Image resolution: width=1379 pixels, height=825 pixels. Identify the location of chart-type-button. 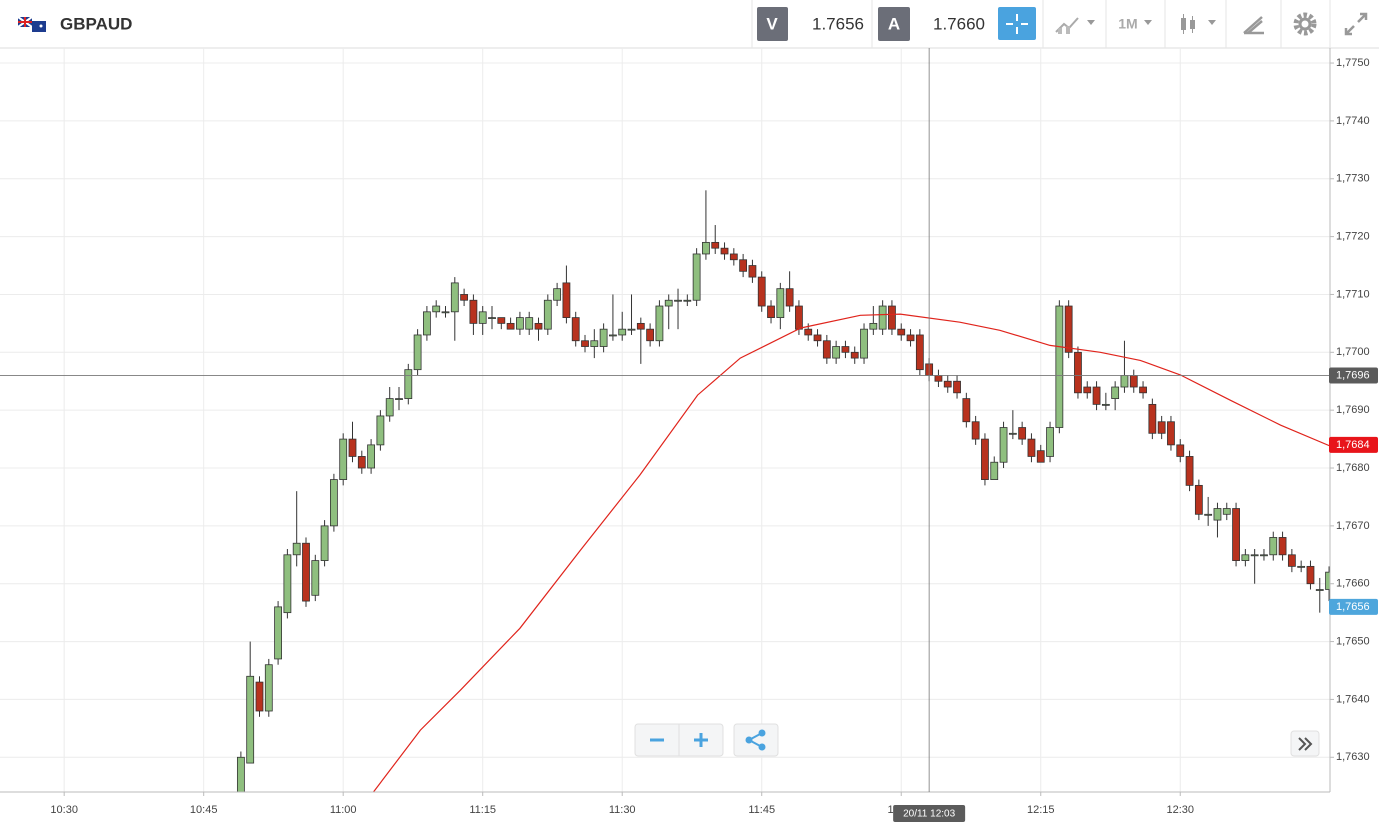
(1198, 24).